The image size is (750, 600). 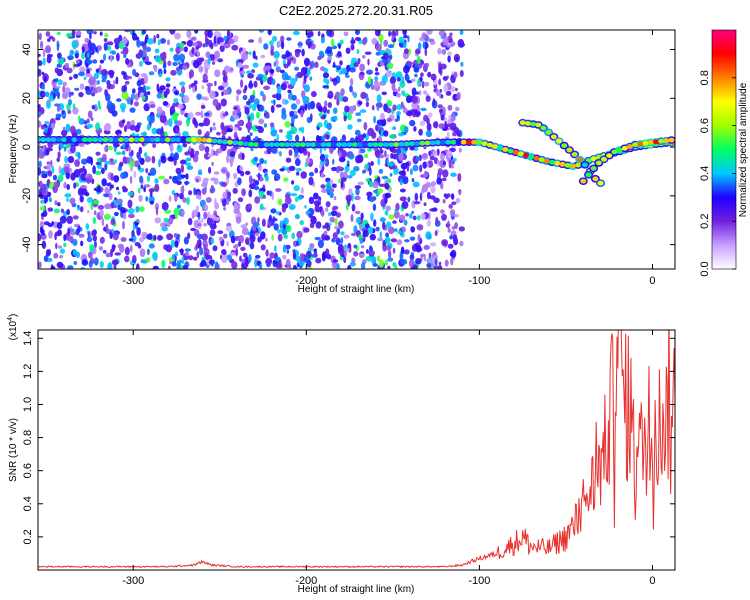 What do you see at coordinates (356, 589) in the screenshot?
I see `snr-x-label: Height of straight line (km)` at bounding box center [356, 589].